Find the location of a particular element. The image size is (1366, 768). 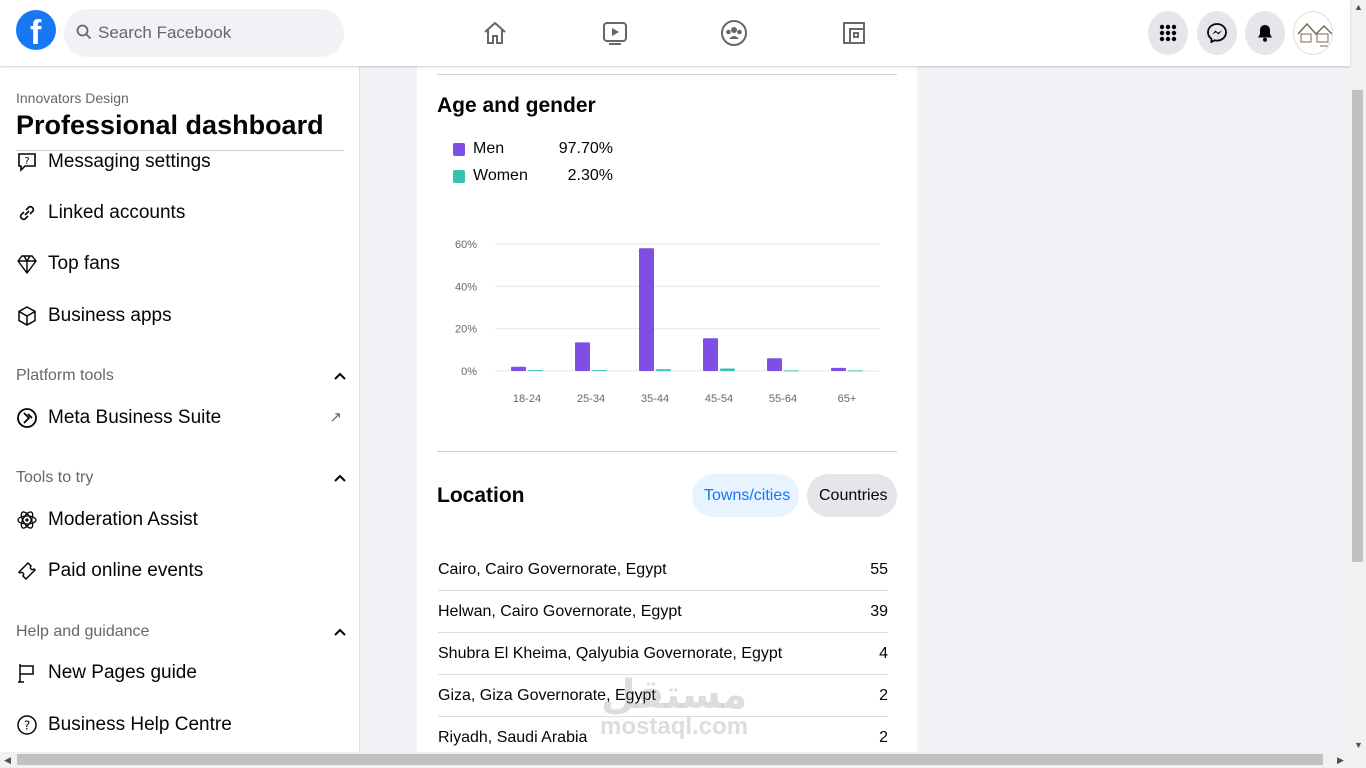

location-row: Giza, Giza Governorate, Egypt 2 is located at coordinates (663, 696).